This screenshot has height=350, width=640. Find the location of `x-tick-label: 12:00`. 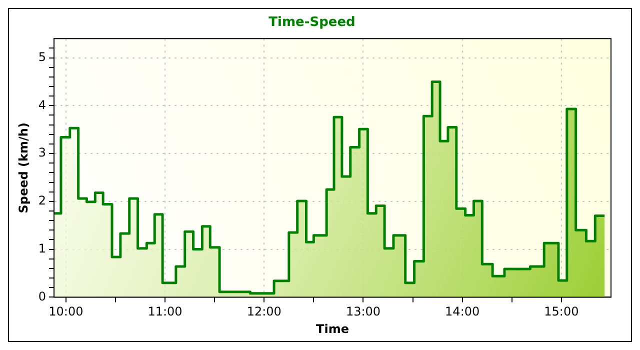

x-tick-label: 12:00 is located at coordinates (264, 311).